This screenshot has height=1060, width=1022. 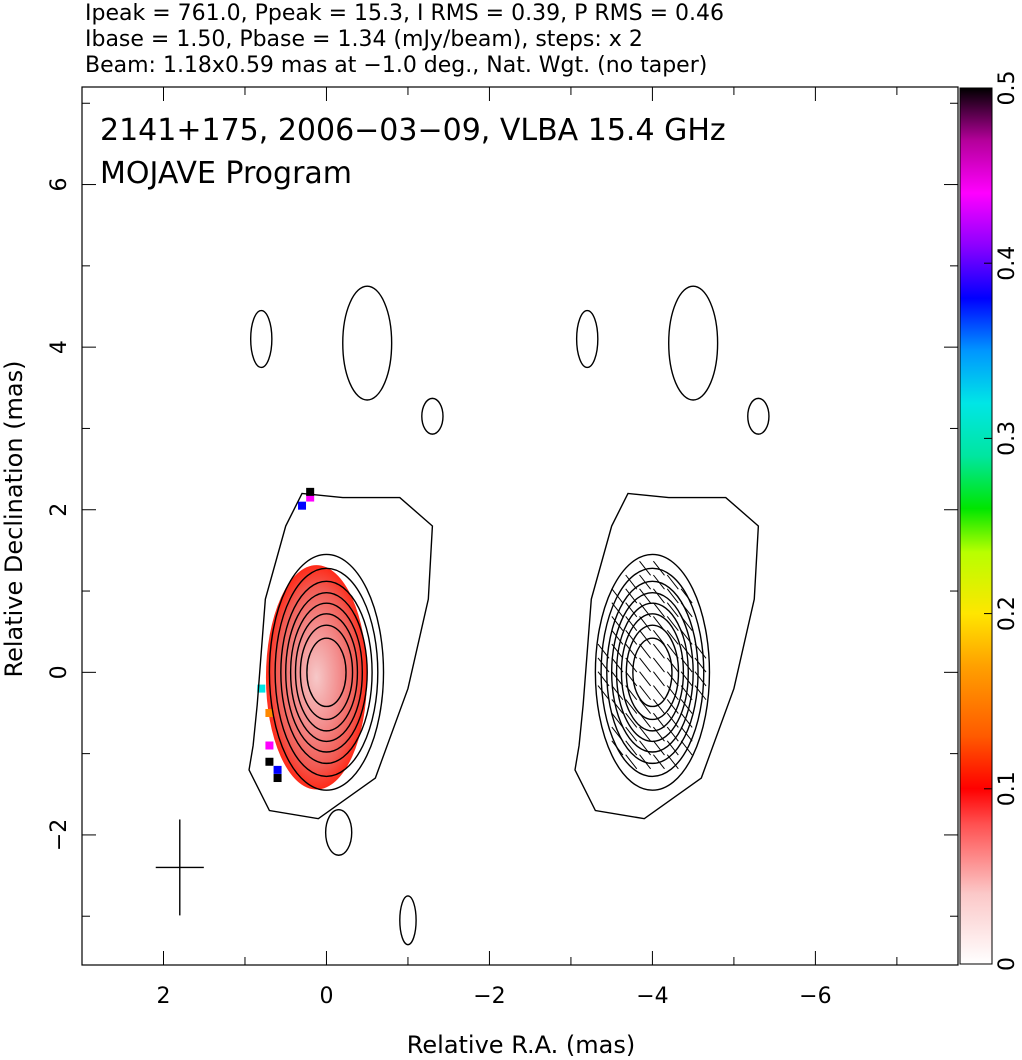 What do you see at coordinates (59, 510) in the screenshot?
I see `y-tick-label-2: 2` at bounding box center [59, 510].